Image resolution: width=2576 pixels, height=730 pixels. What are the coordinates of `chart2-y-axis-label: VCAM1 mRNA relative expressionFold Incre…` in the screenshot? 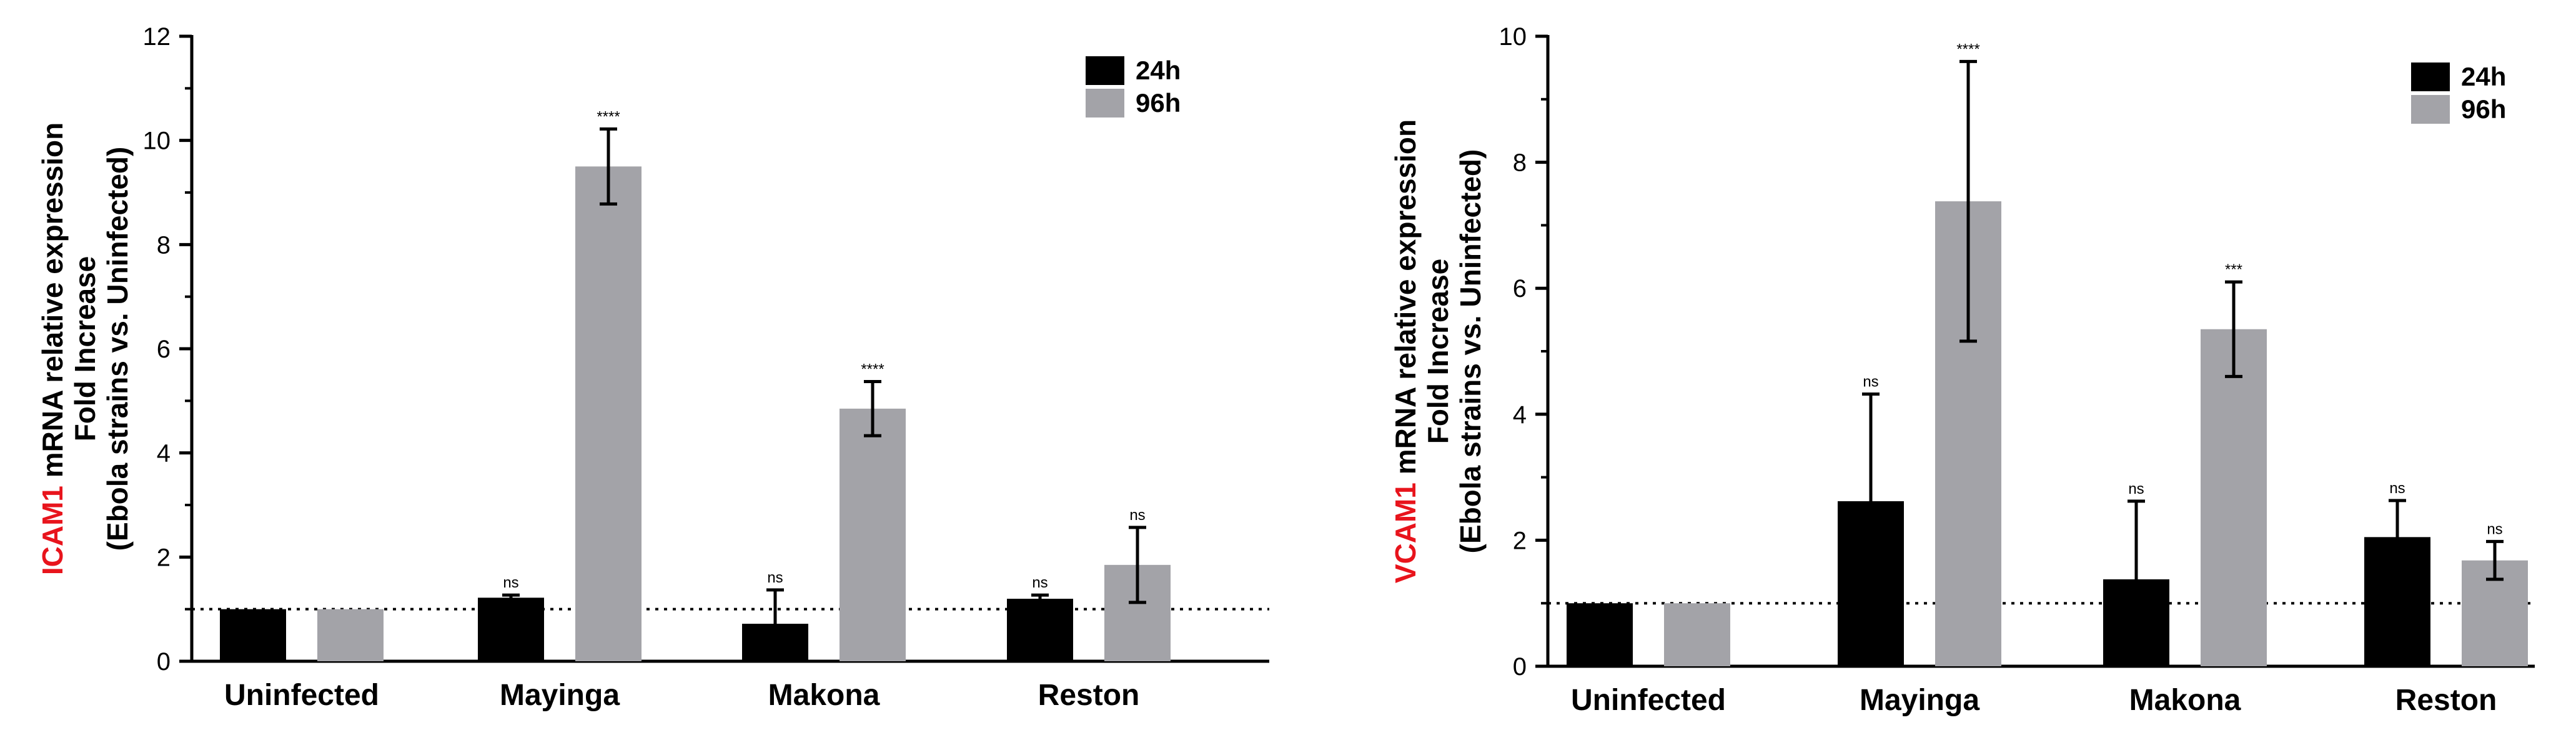 It's located at (1438, 351).